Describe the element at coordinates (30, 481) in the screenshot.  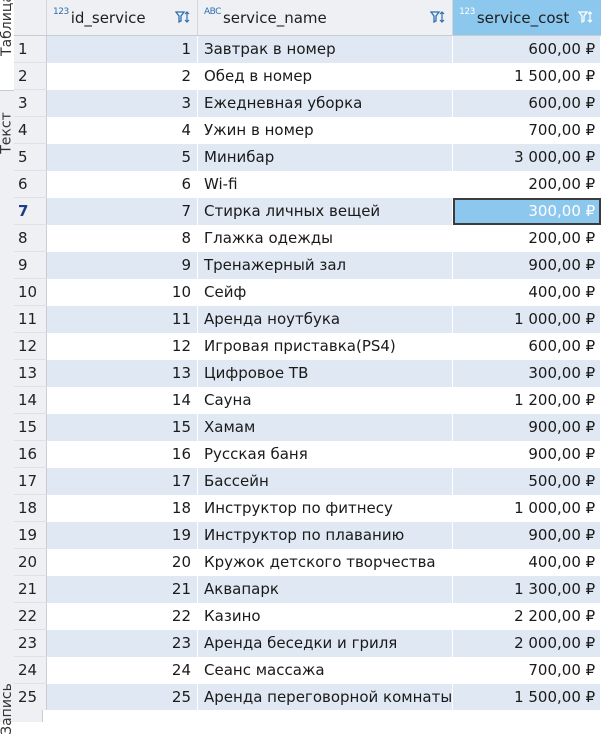
I see `row-number: 17` at that location.